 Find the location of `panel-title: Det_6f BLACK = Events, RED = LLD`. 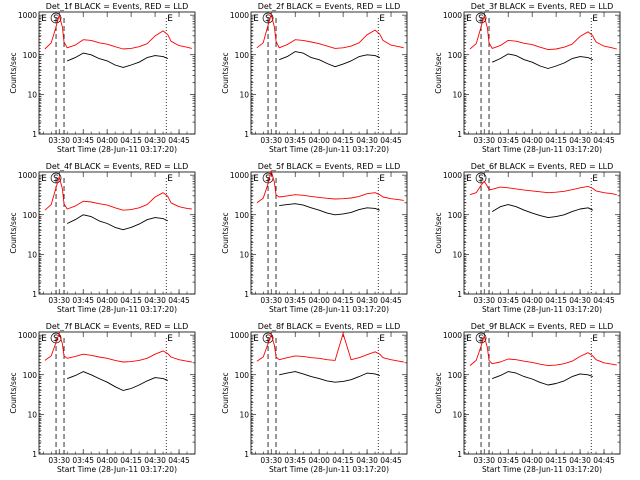

panel-title: Det_6f BLACK = Events, RED = LLD is located at coordinates (542, 166).